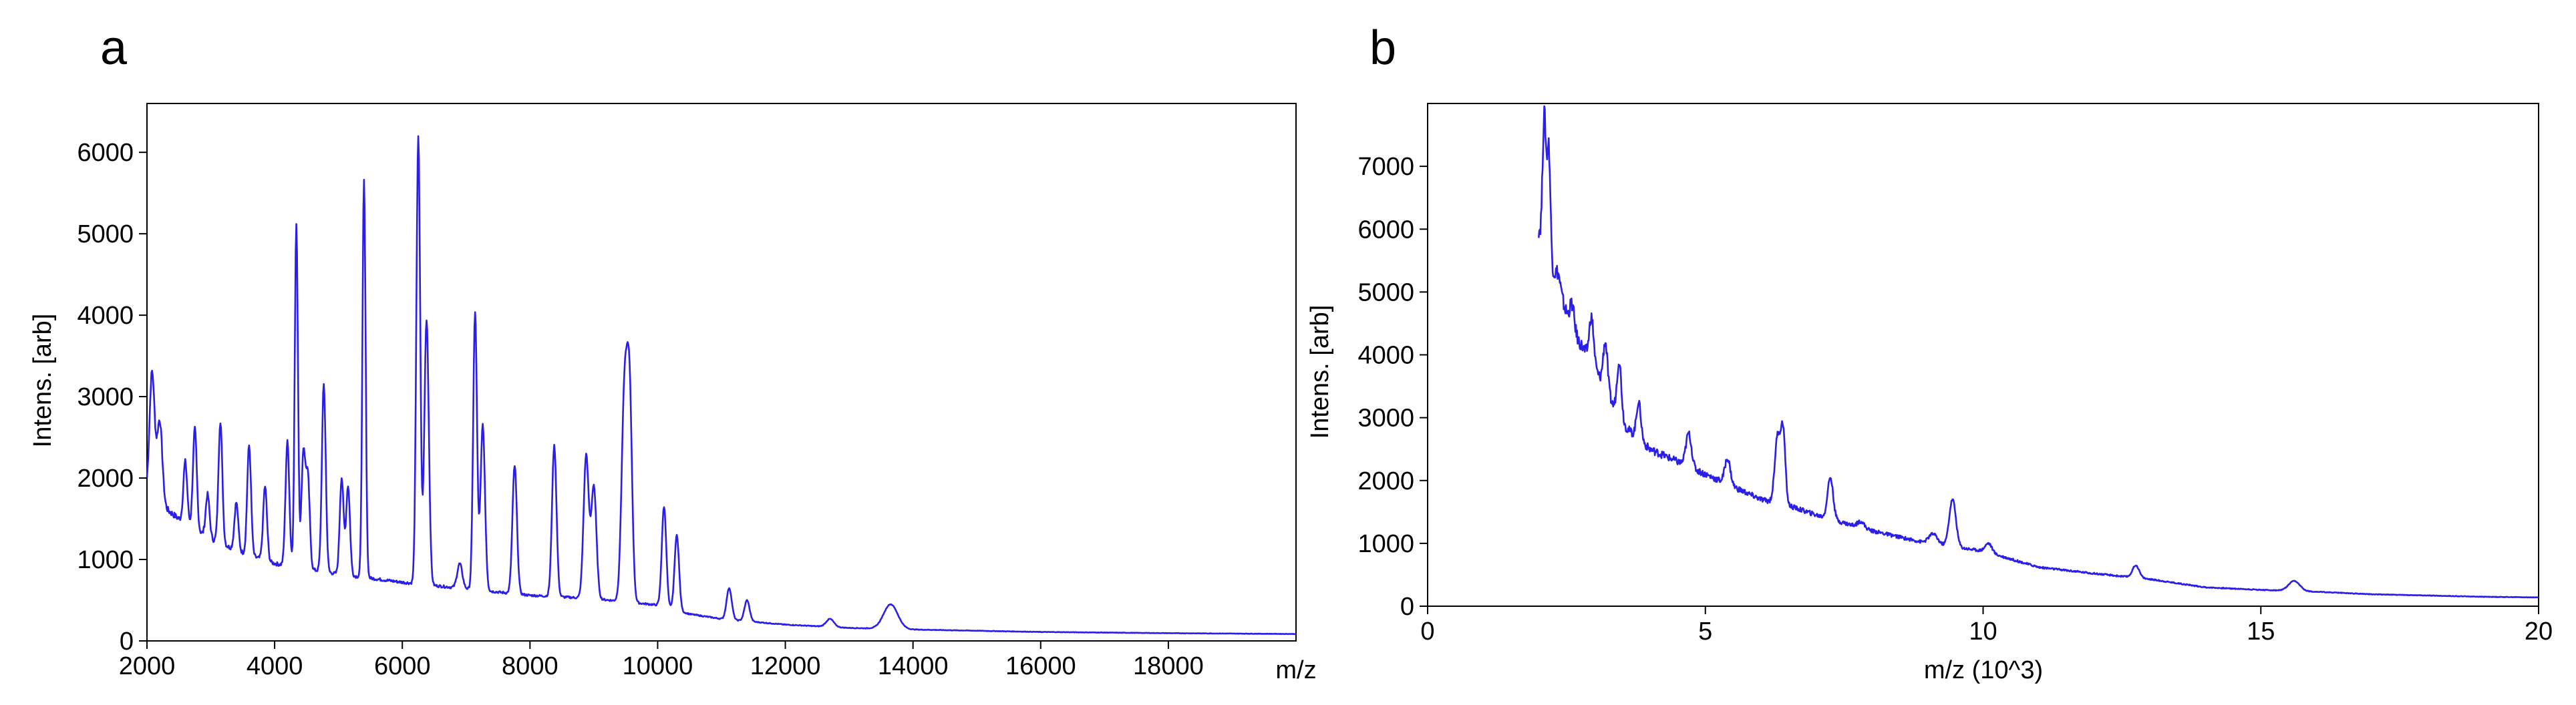 The height and width of the screenshot is (705, 2576). What do you see at coordinates (1320, 372) in the screenshot?
I see `y-axis-title-b: Intens. [arb]` at bounding box center [1320, 372].